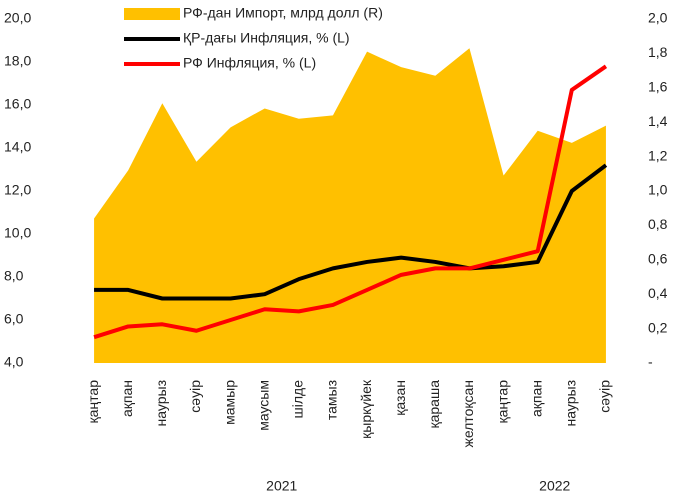  I want to click on y-tick-label: 20,0, so click(17, 18).